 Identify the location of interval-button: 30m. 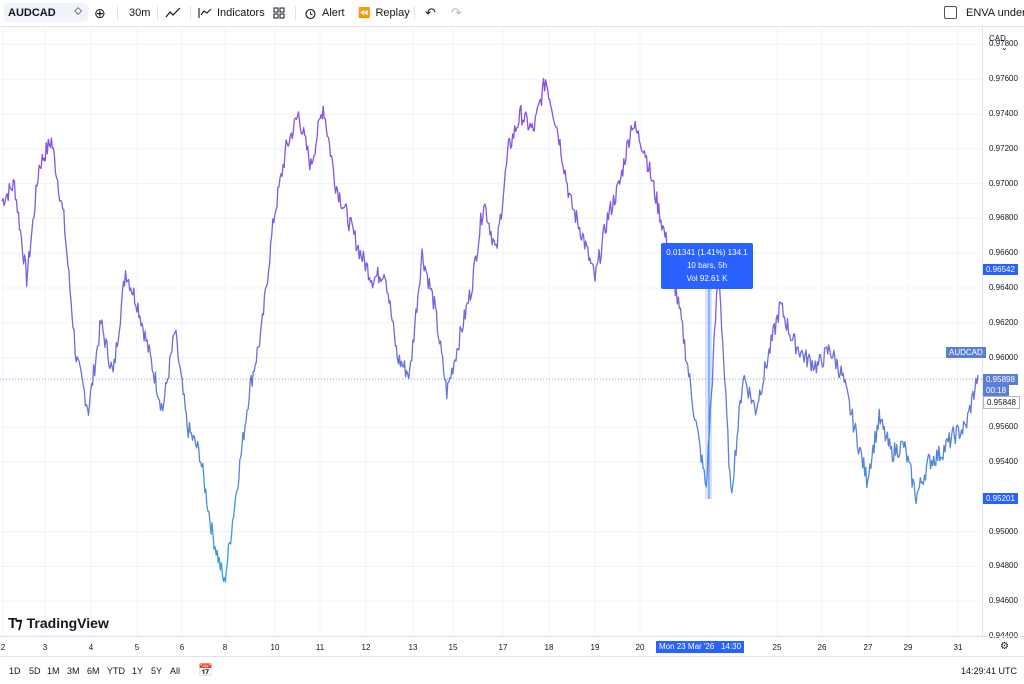
(140, 13).